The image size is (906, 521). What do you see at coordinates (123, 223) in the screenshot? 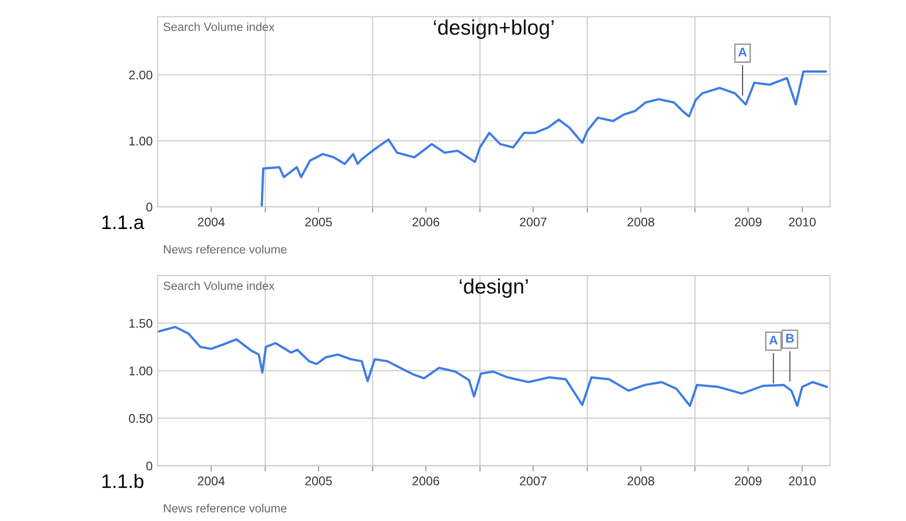
I see `text: 1.1.a` at bounding box center [123, 223].